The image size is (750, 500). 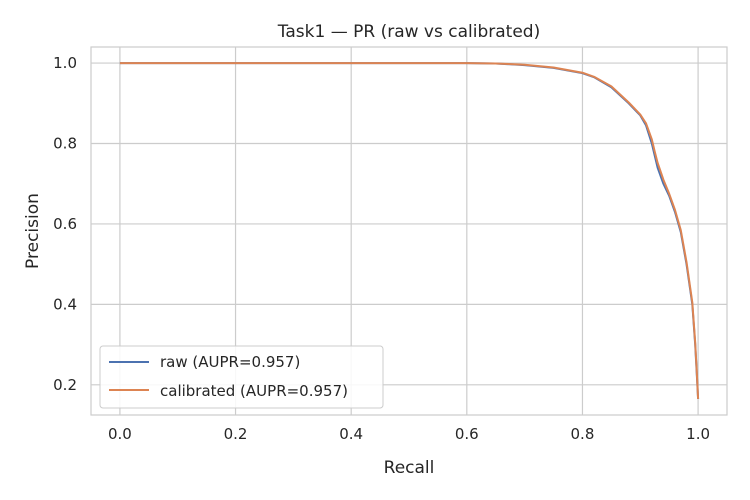 What do you see at coordinates (230, 362) in the screenshot?
I see `legend-label-raw: raw (AUPR=0.957)` at bounding box center [230, 362].